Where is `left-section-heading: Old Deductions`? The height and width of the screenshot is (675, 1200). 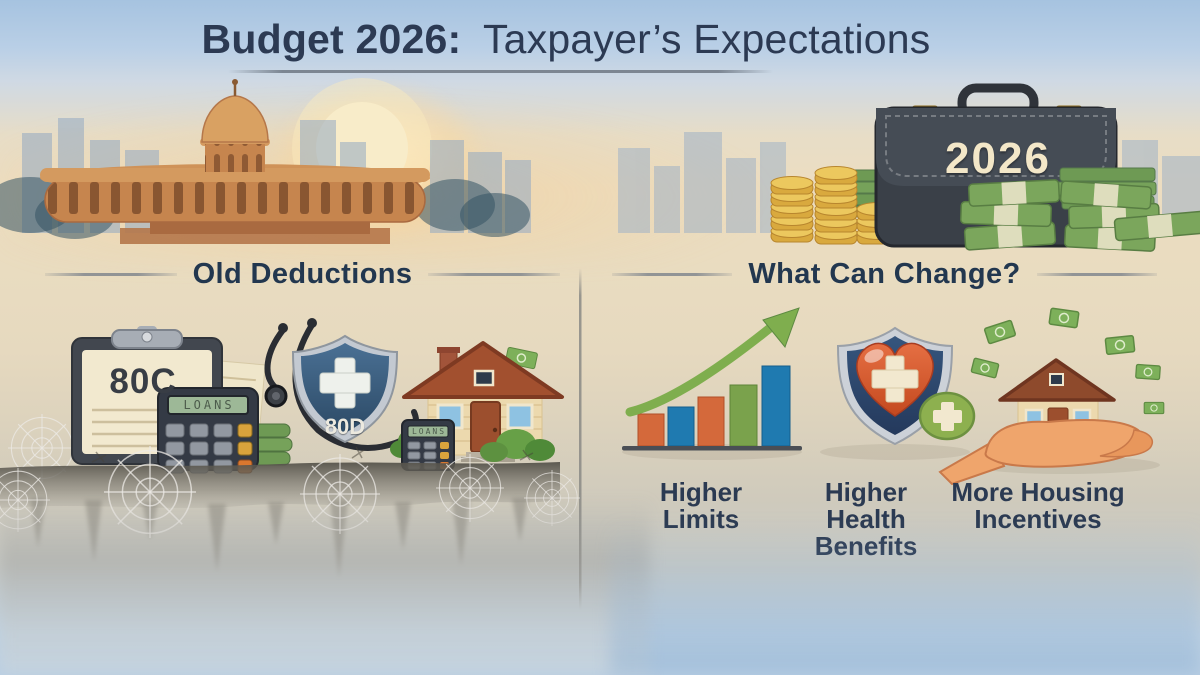
left-section-heading: Old Deductions is located at coordinates (302, 274).